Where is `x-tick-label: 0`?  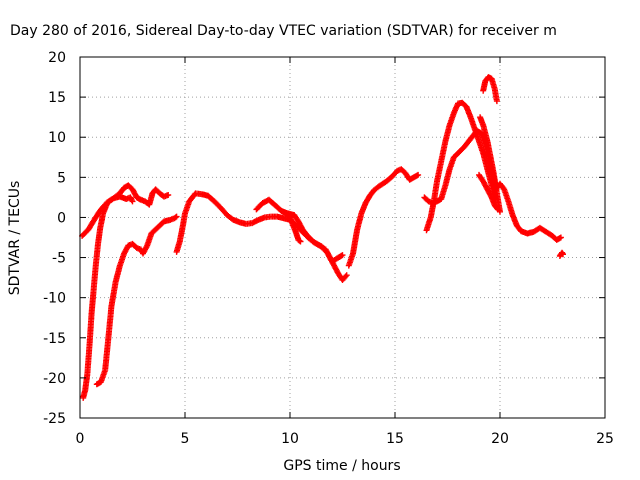
x-tick-label: 0 is located at coordinates (80, 439).